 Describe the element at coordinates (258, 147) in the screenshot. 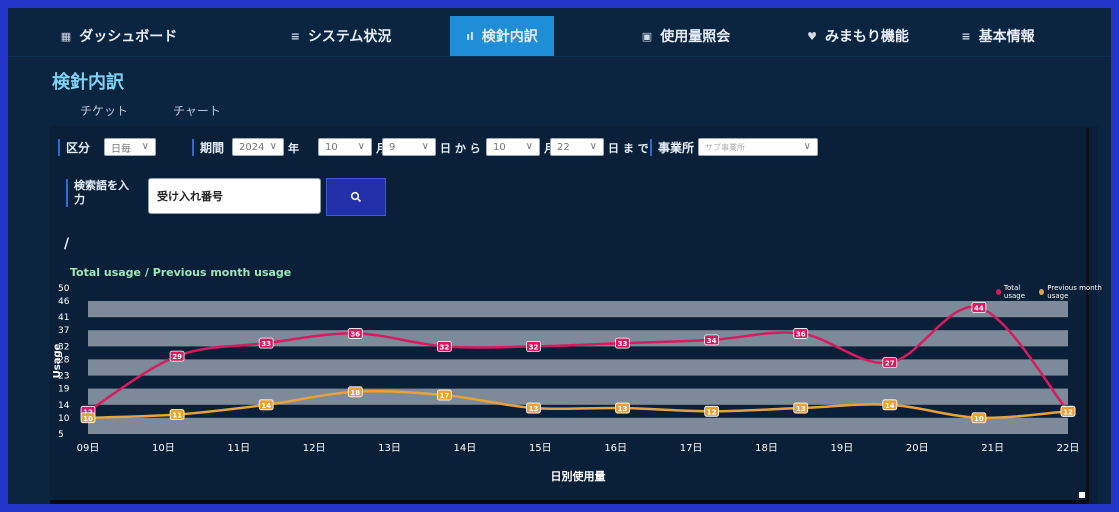

I see `year-select: 2024 ∨` at that location.